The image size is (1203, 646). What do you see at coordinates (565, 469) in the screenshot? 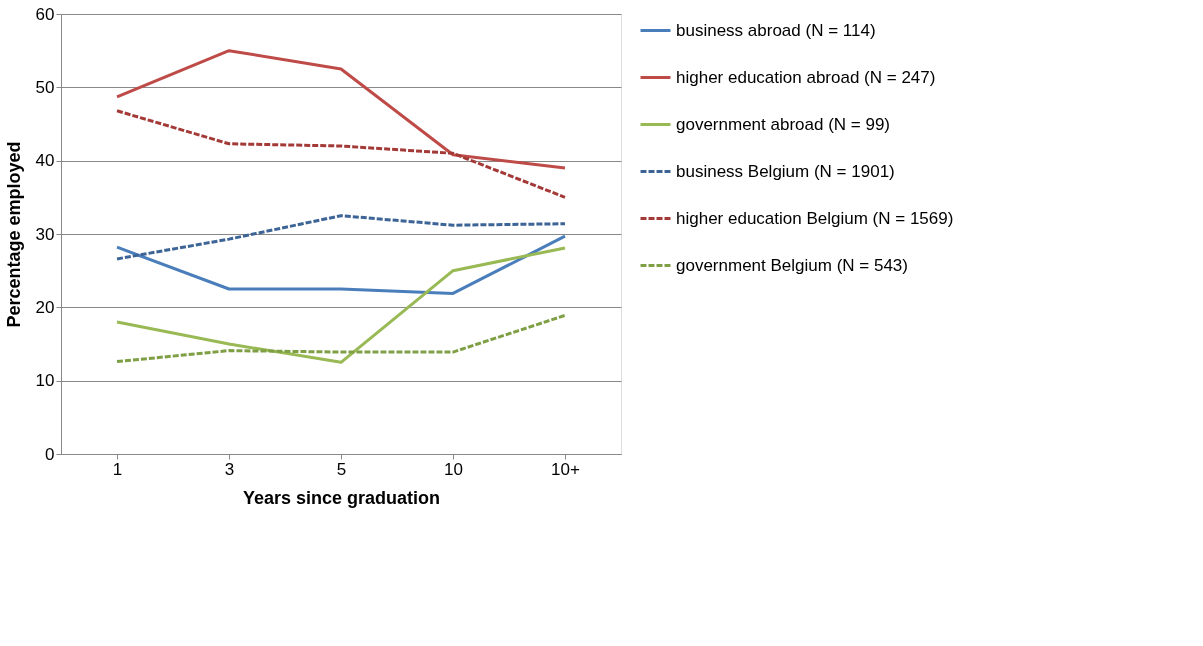
I see `x-tick-label: 10+` at bounding box center [565, 469].